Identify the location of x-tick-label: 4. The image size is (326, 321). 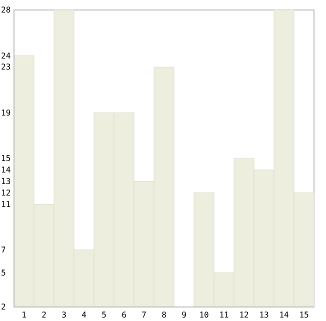
(84, 315).